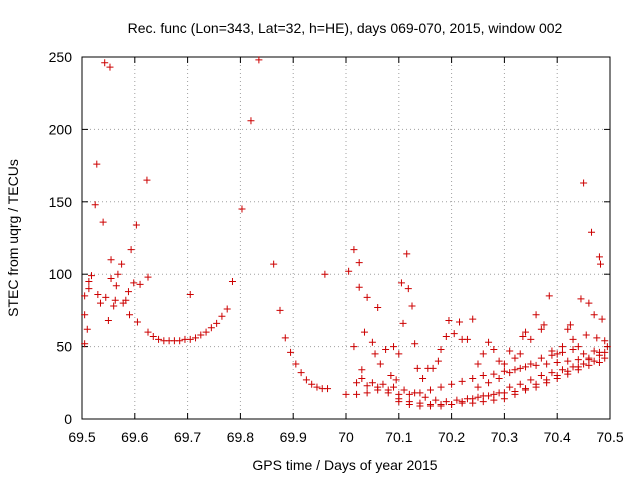  Describe the element at coordinates (187, 437) in the screenshot. I see `x-tick-label: 69.7` at that location.